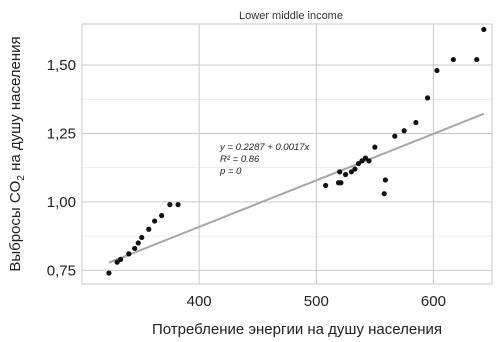 The height and width of the screenshot is (342, 500). What do you see at coordinates (21, 178) in the screenshot?
I see `y-axis-title-subscript: 2` at bounding box center [21, 178].